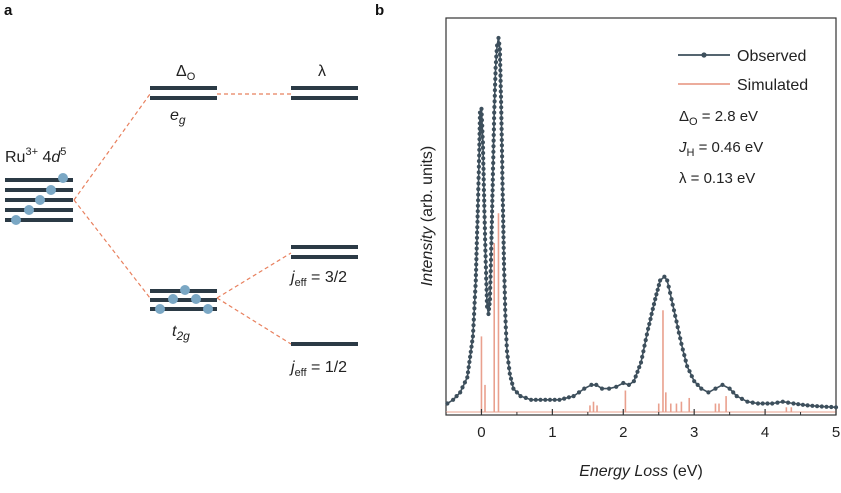  What do you see at coordinates (112, 147) in the screenshot?
I see `connector-d-eg` at bounding box center [112, 147].